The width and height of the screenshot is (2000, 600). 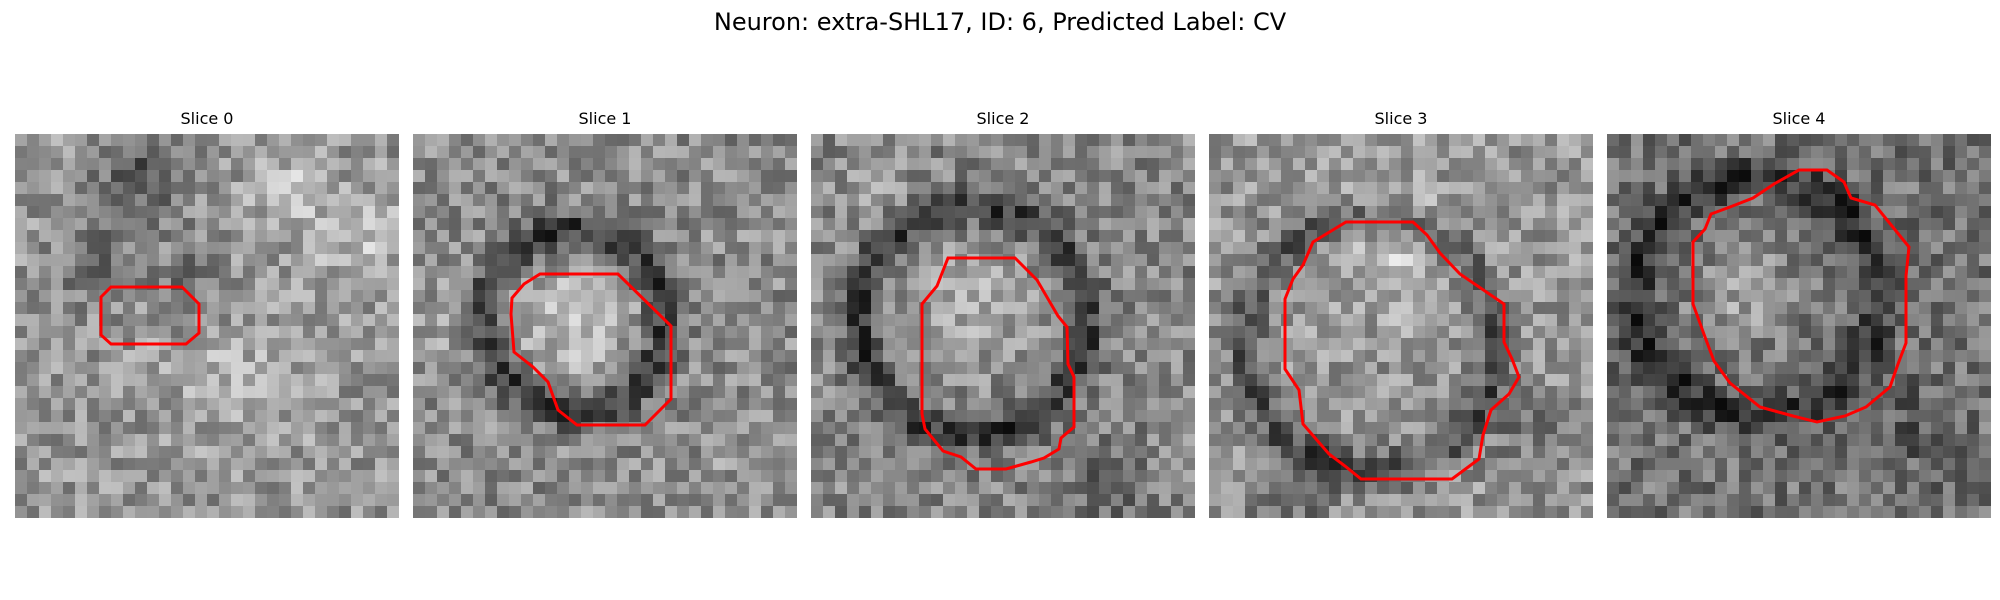 I want to click on slice-panel-0: Slice 0, so click(x=207, y=313).